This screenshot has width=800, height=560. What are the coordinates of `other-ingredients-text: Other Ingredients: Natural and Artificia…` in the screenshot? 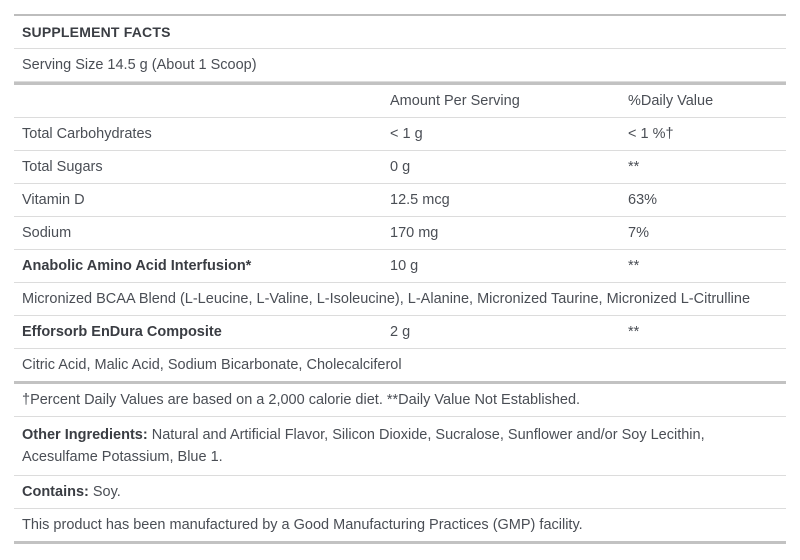 It's located at (363, 446).